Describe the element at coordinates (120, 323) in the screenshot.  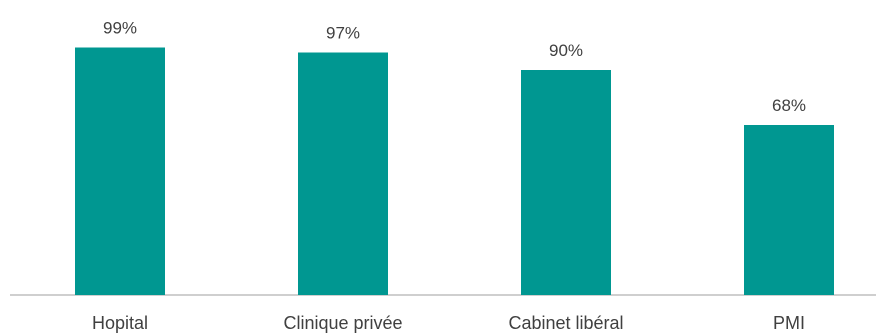
I see `category-label-0: Hopital` at that location.